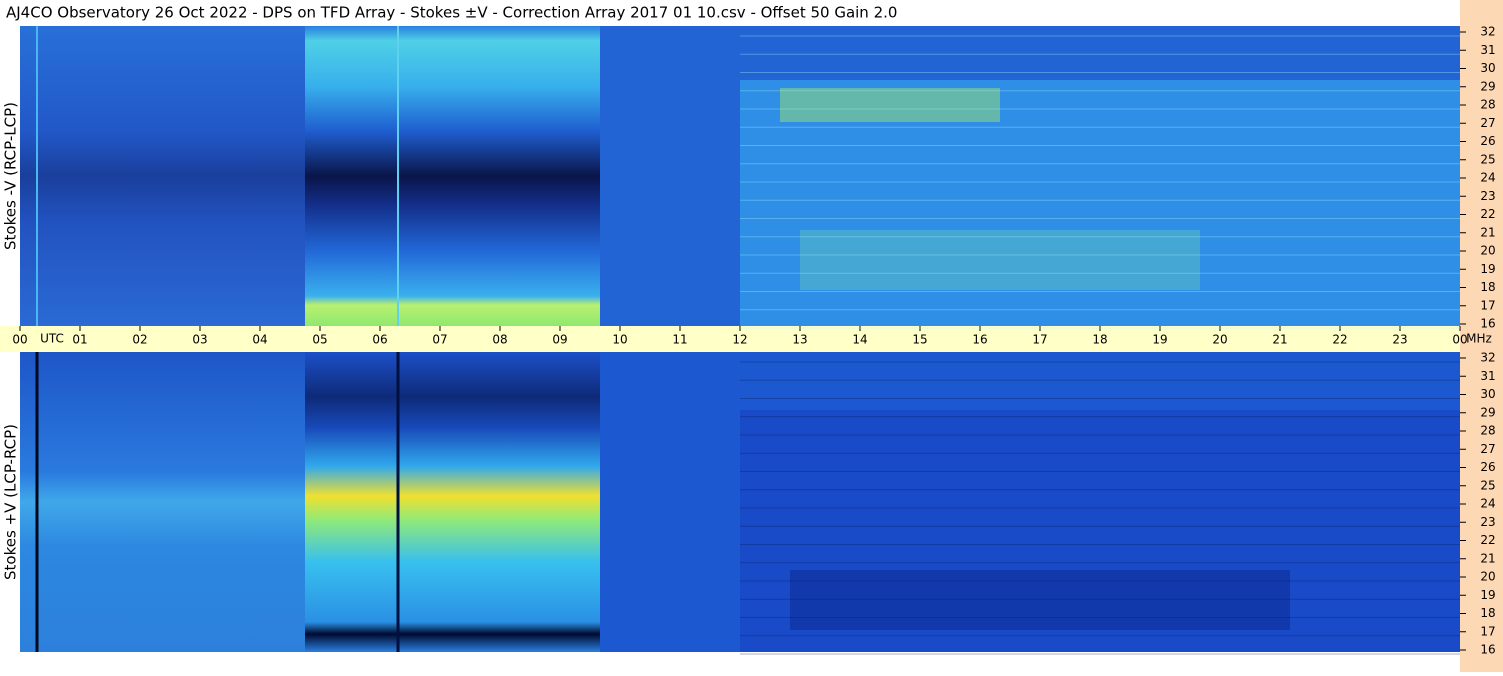 This screenshot has width=1503, height=676. I want to click on x-tick-label: 12, so click(739, 340).